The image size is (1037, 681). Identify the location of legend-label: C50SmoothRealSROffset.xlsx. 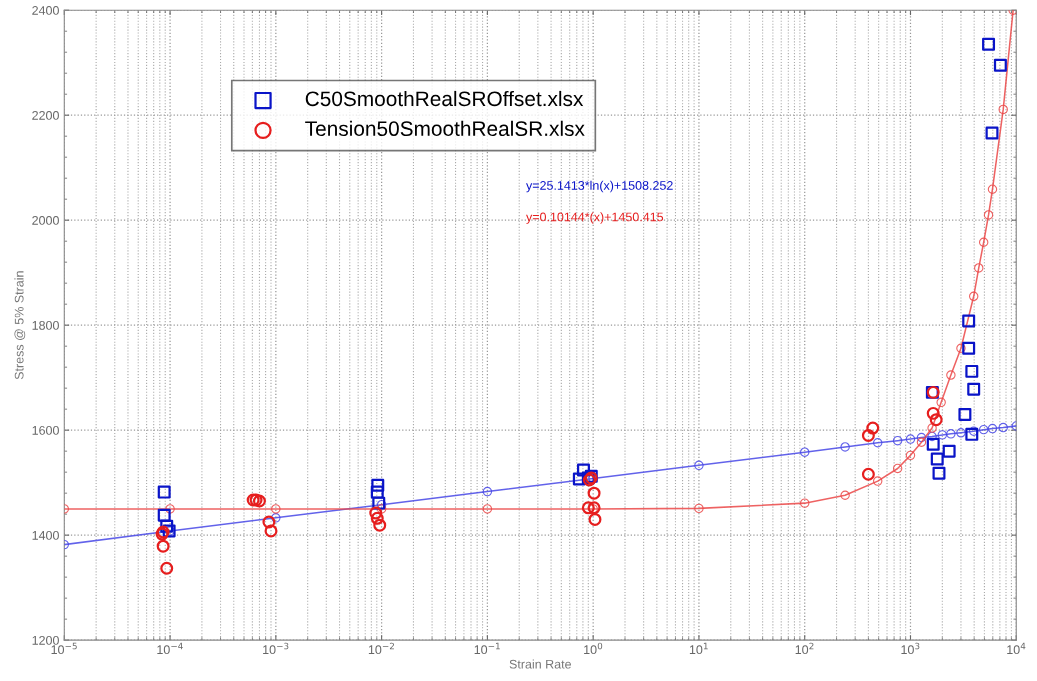
(444, 98).